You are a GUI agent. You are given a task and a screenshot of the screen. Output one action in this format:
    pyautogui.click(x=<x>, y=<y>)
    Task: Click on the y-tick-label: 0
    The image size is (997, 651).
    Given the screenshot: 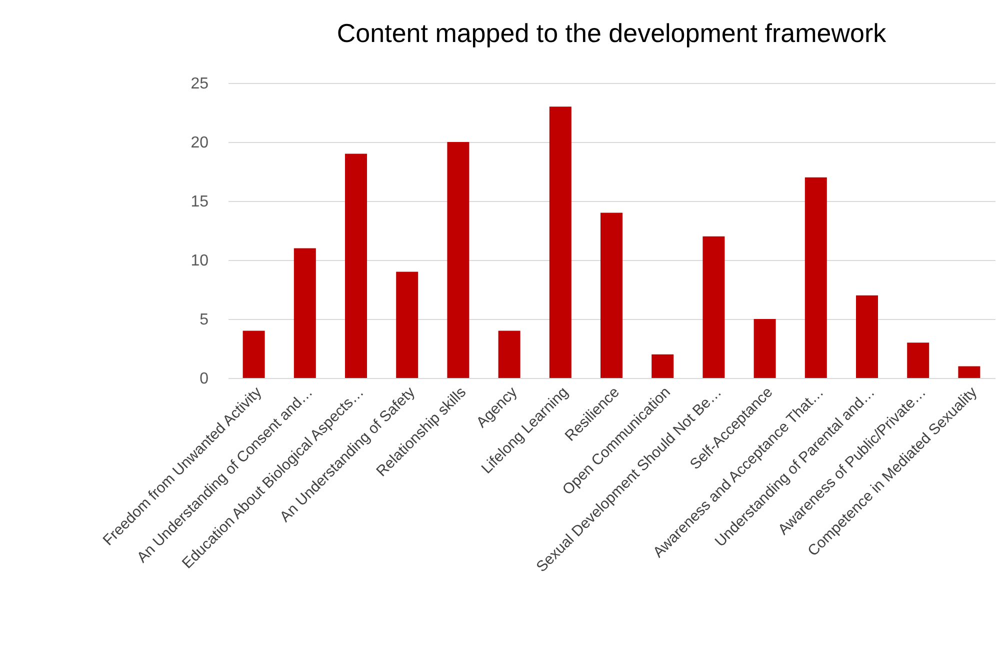 What is the action you would take?
    pyautogui.click(x=204, y=379)
    